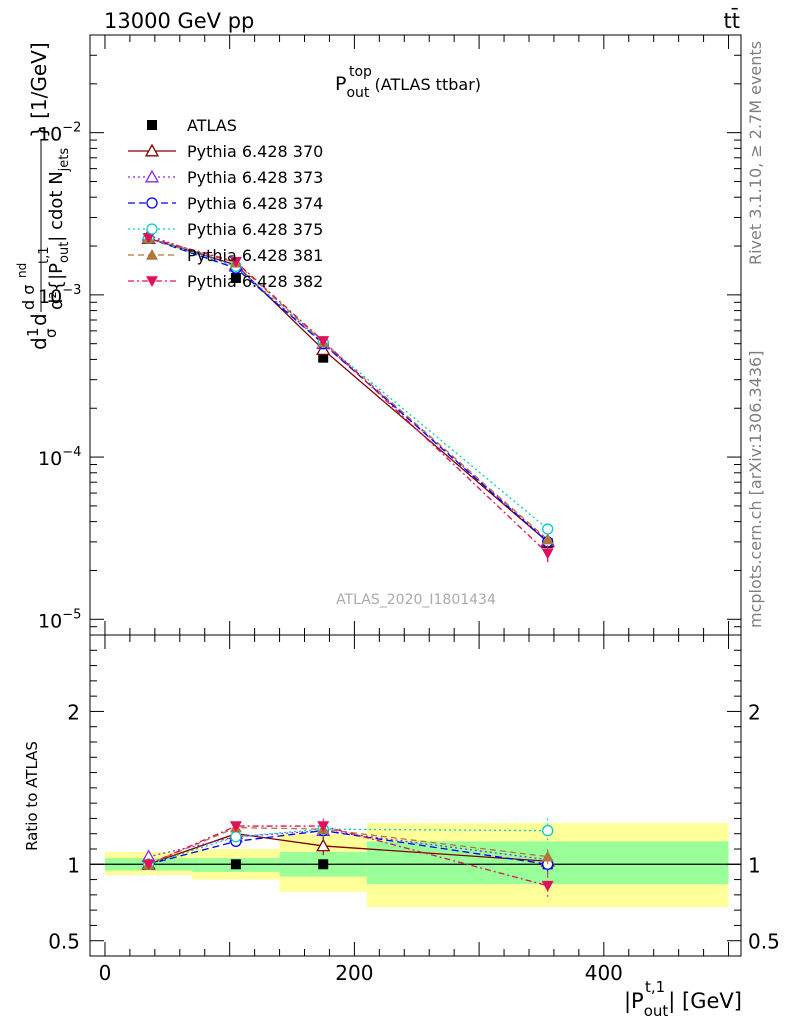  I want to click on energy-label: 13000 GeV pp, so click(179, 21).